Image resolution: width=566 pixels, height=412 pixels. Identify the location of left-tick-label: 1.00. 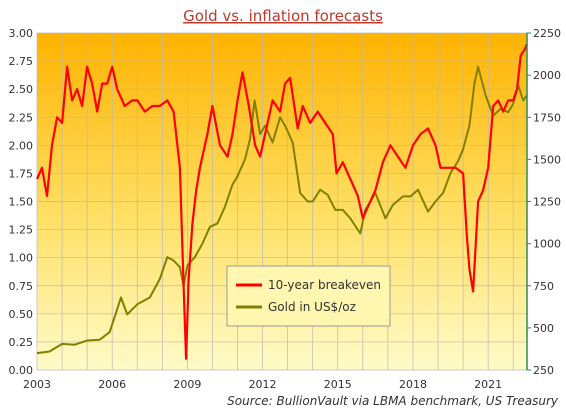
(21, 258).